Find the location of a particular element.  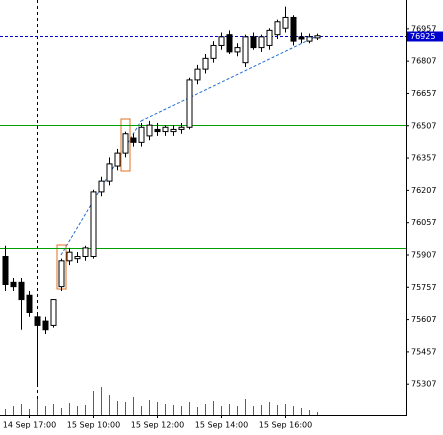

y-tick-label: 75907 is located at coordinates (423, 254).